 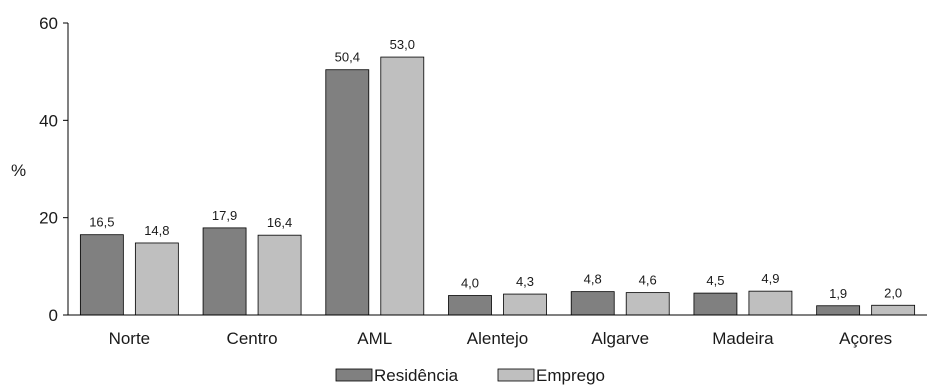 What do you see at coordinates (279, 222) in the screenshot?
I see `data-label: 16,4` at bounding box center [279, 222].